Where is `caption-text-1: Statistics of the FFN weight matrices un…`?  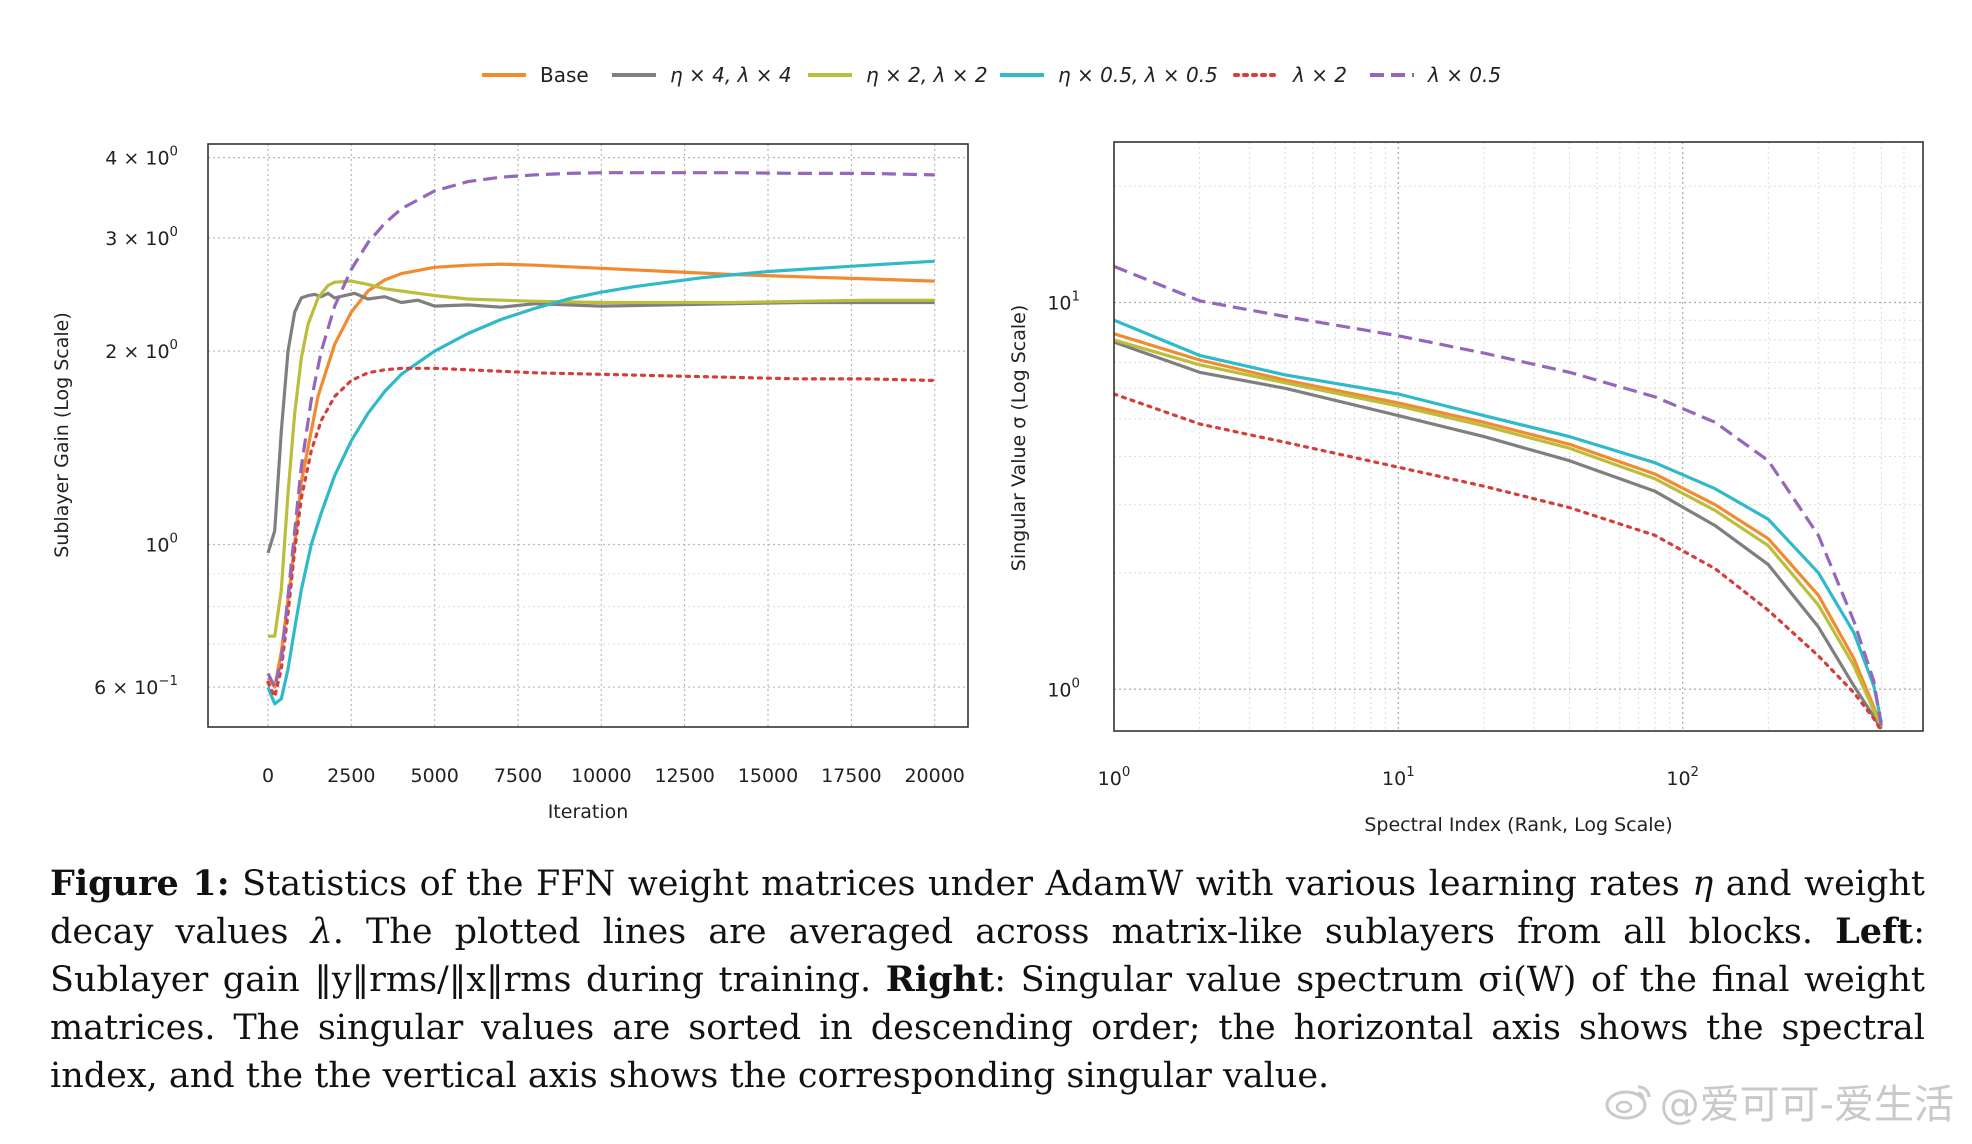
caption-text-1: Statistics of the FFN weight matrices un… is located at coordinates (961, 884).